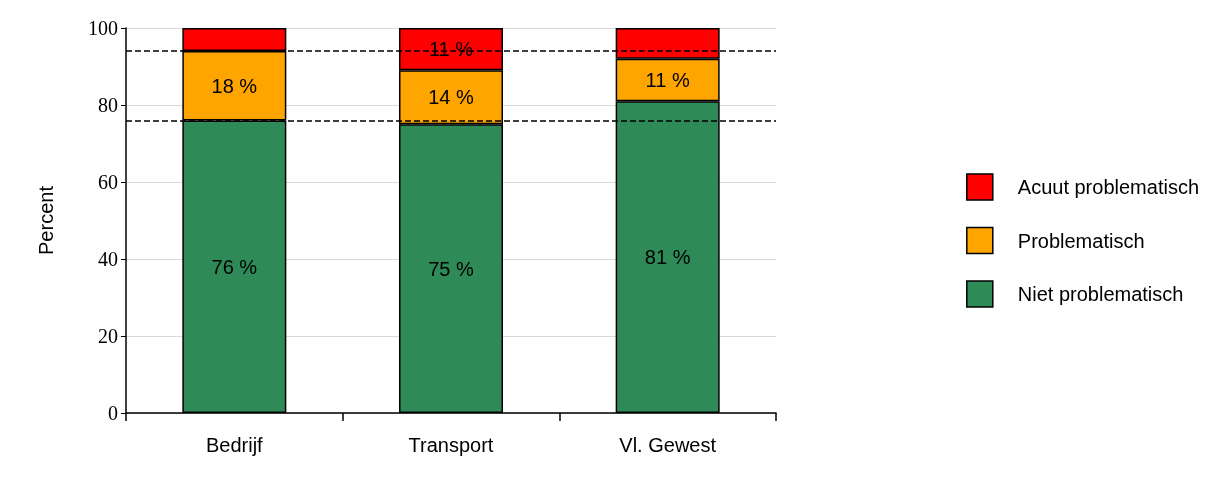 This screenshot has height=481, width=1227. Describe the element at coordinates (451, 445) in the screenshot. I see `x-tick-label: Transport` at that location.